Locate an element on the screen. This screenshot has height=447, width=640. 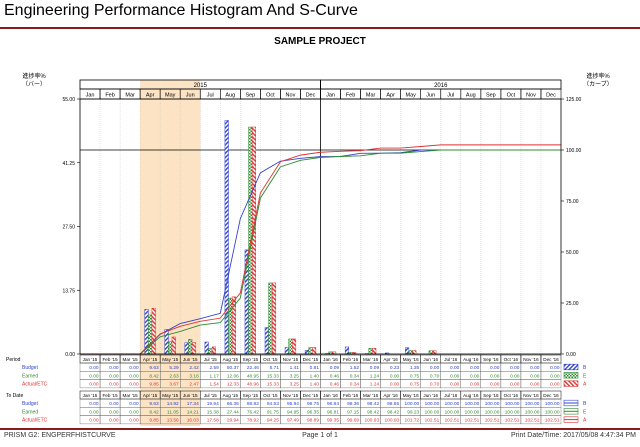
value-a: 0.75 is located at coordinates (415, 385).